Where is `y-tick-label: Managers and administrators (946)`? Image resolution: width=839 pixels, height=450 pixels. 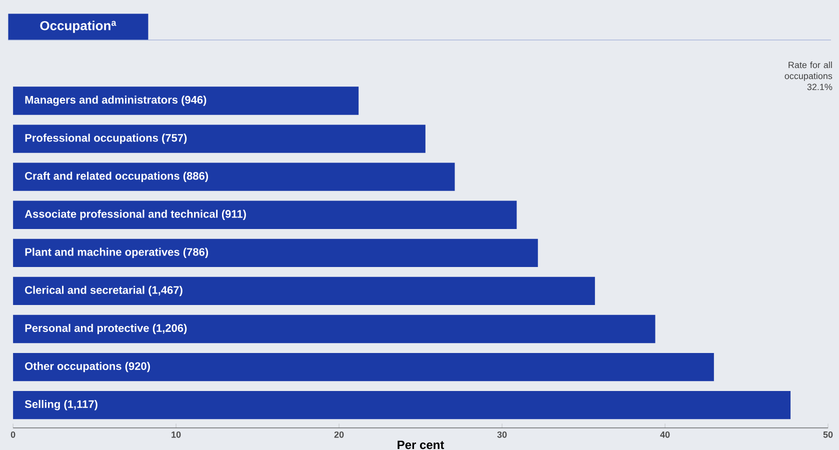 y-tick-label: Managers and administrators (946) is located at coordinates (115, 101).